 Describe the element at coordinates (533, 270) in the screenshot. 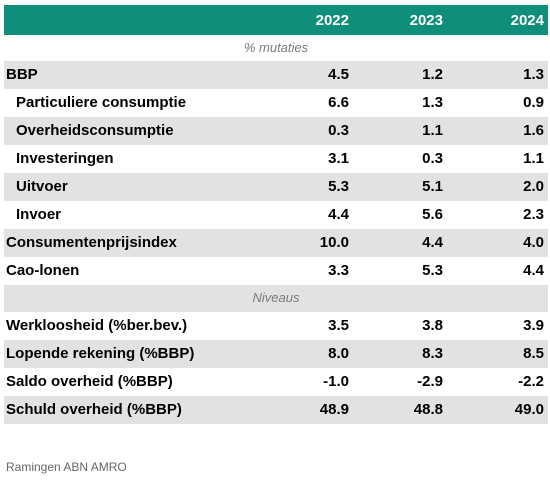

I see `value-2024: 4.4` at that location.